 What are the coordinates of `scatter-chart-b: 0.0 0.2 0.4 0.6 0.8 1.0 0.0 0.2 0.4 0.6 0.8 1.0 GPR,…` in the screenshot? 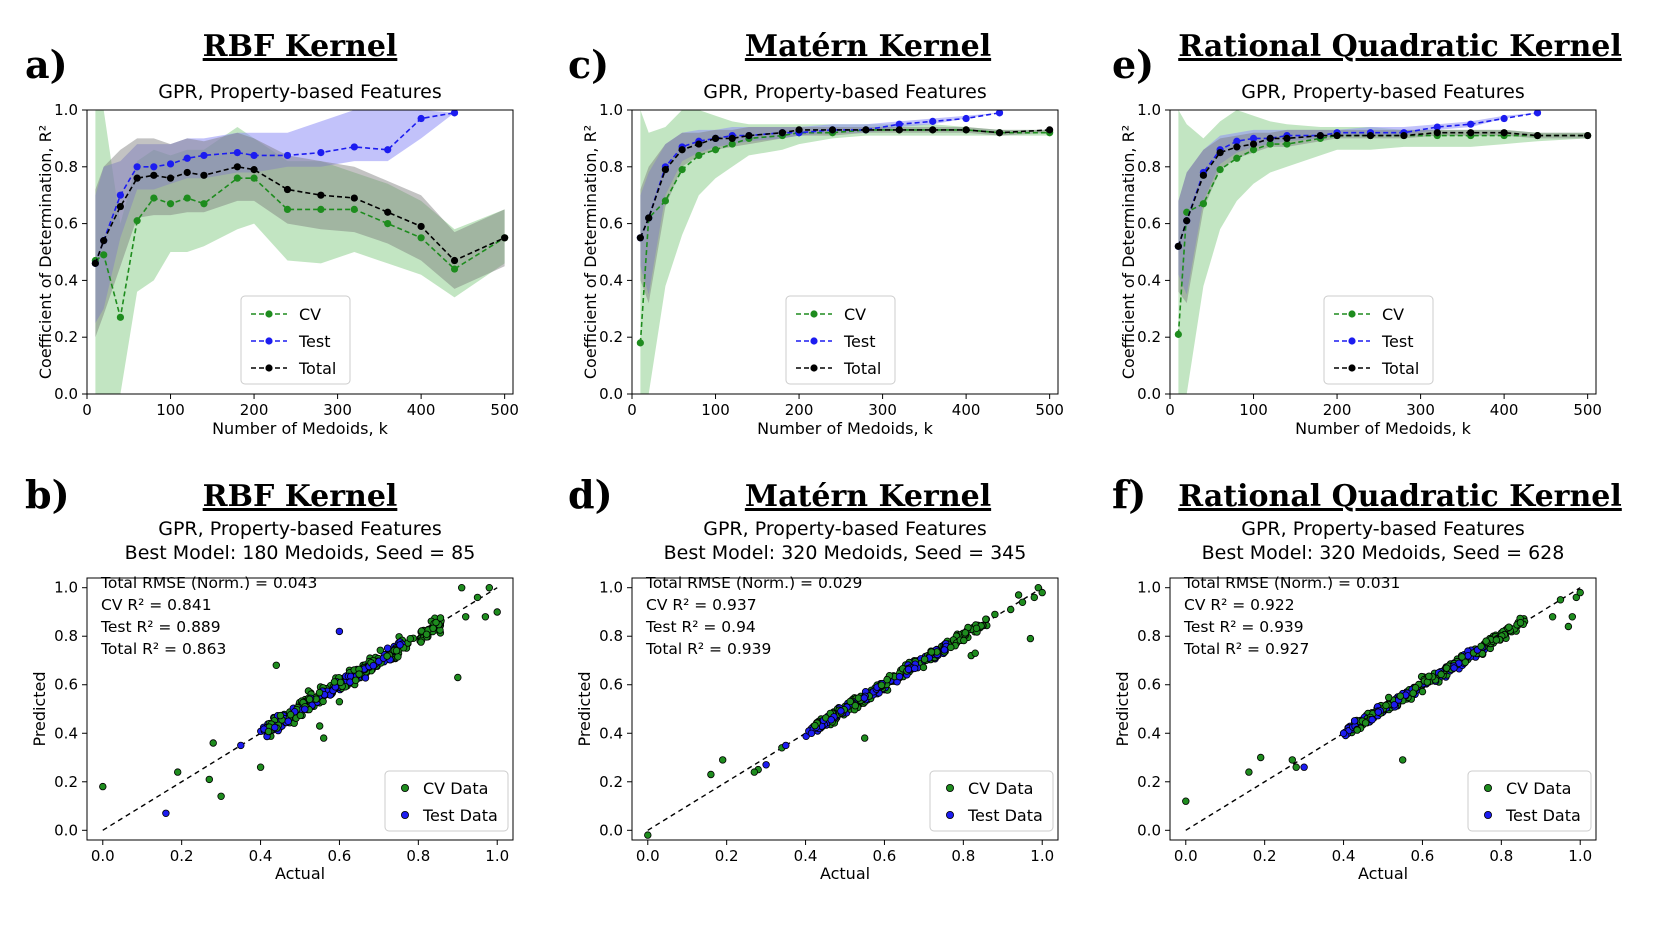 It's located at (272, 700).